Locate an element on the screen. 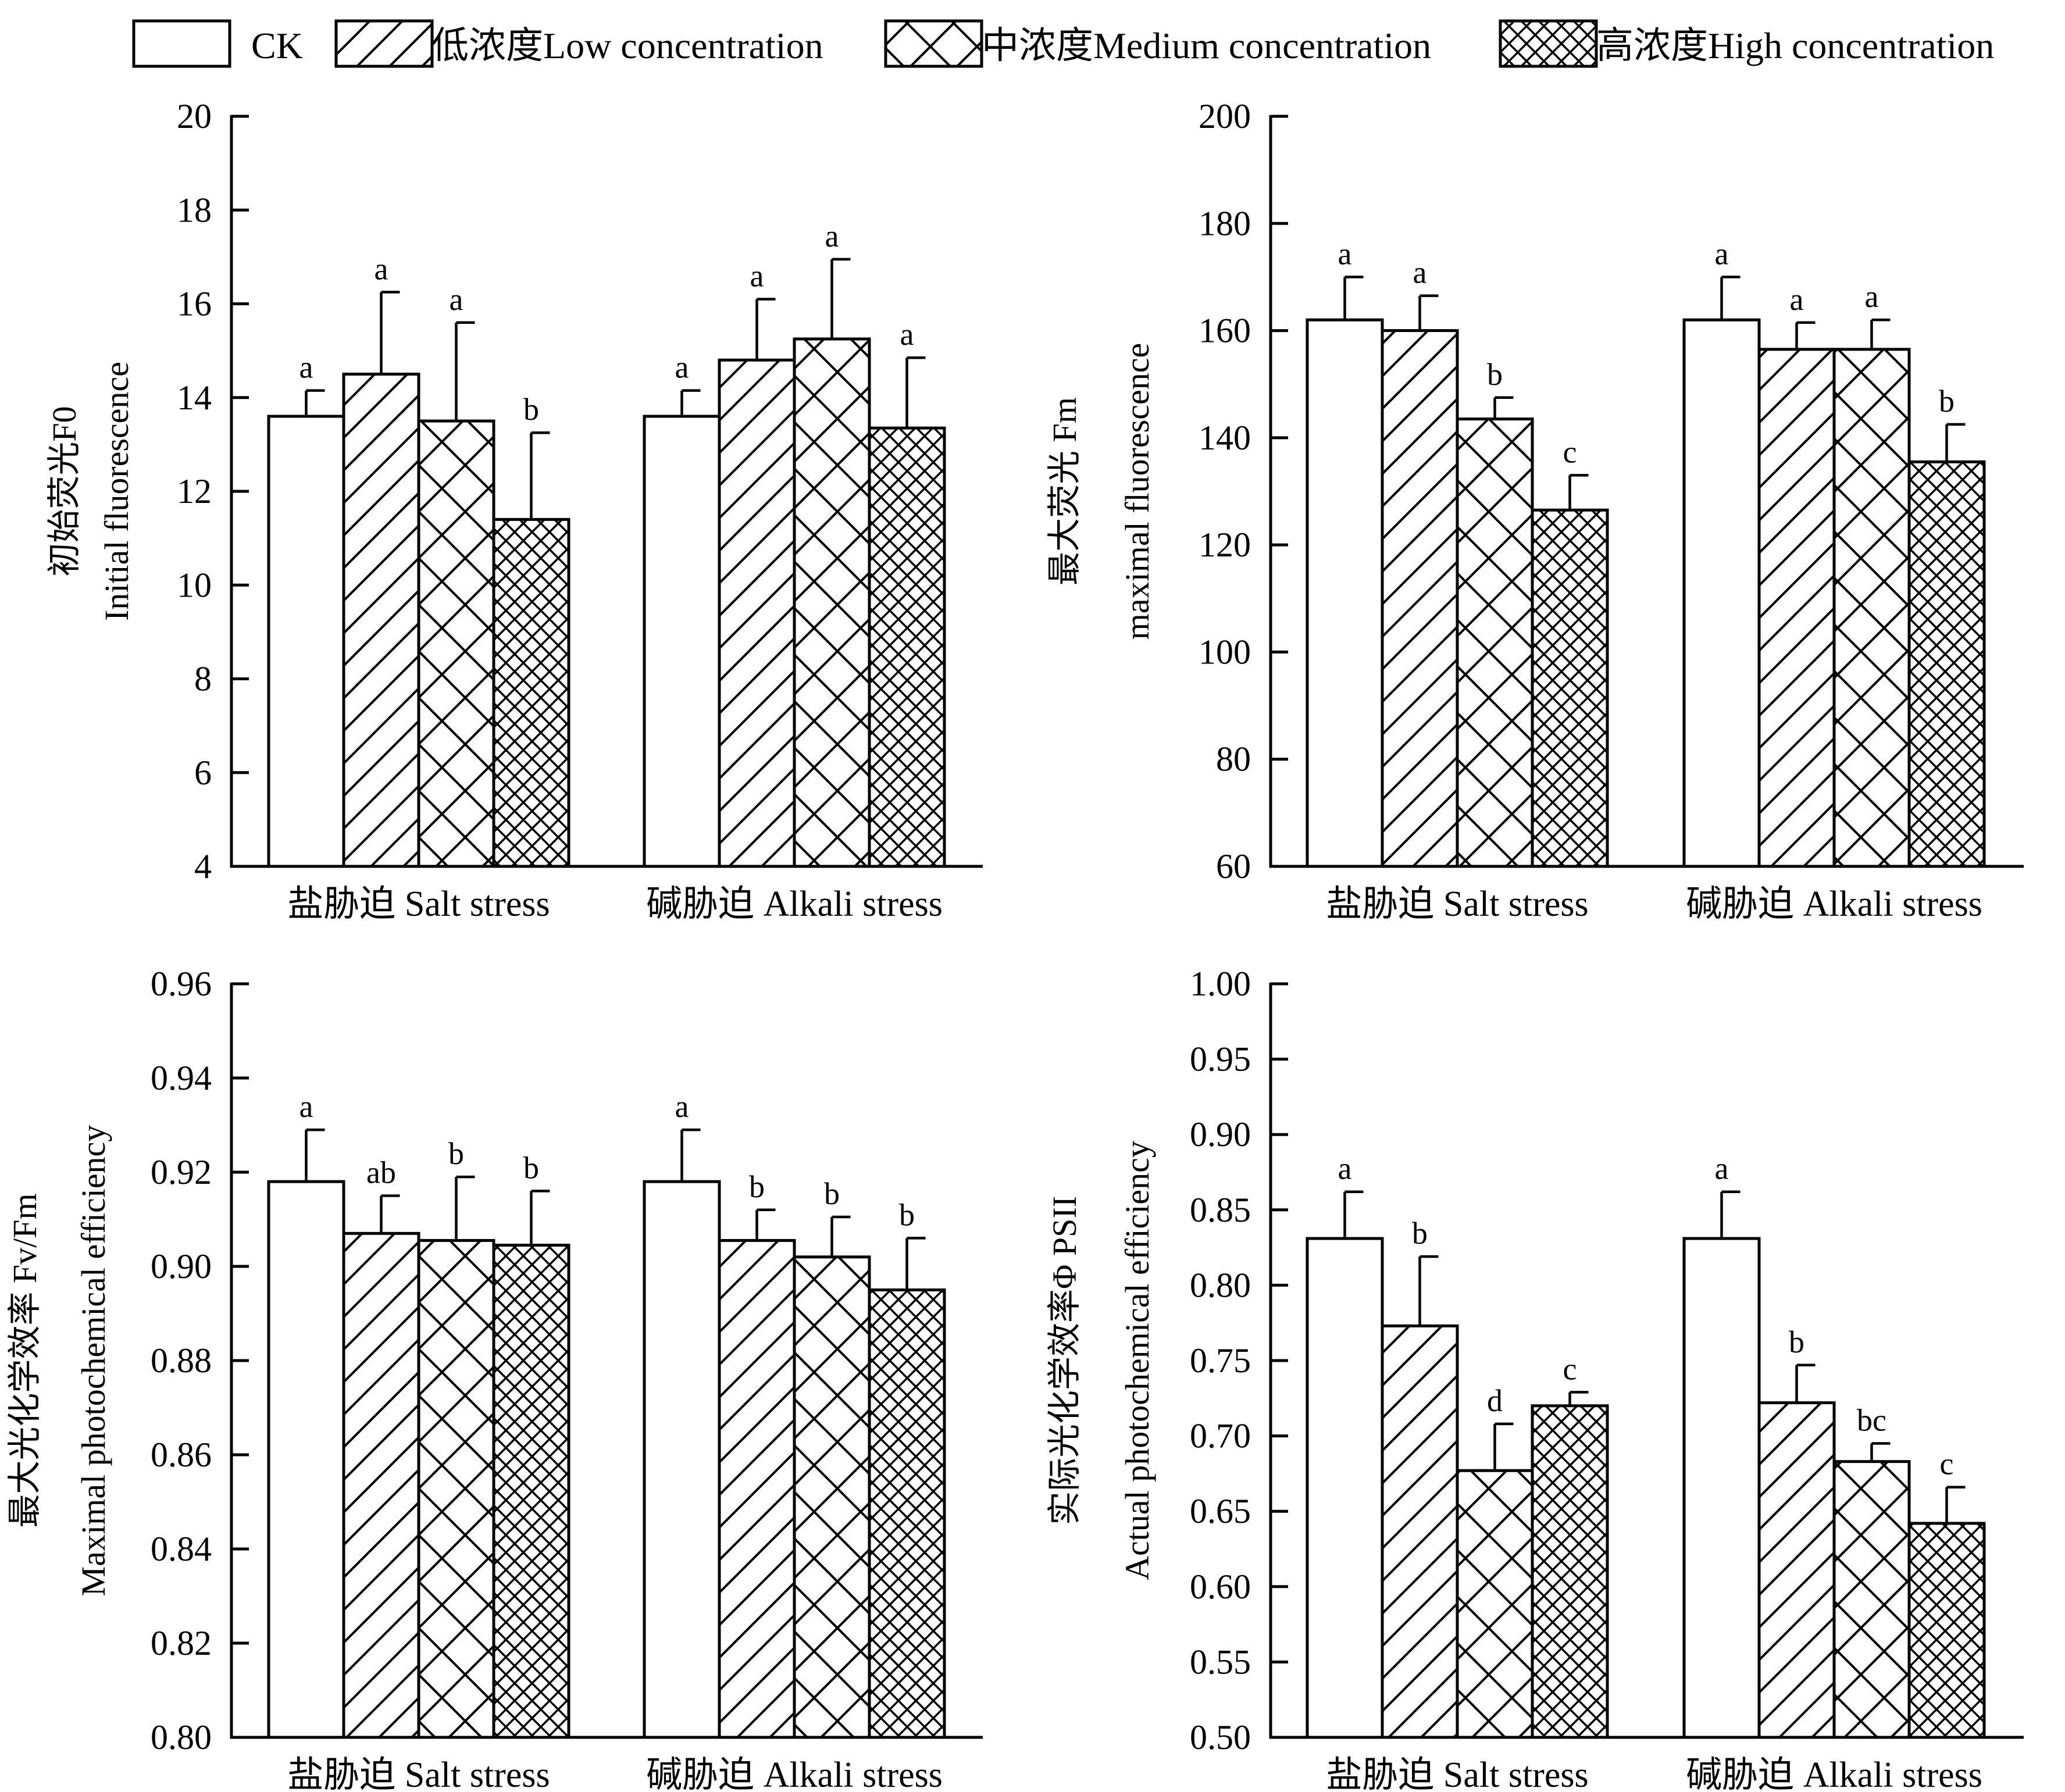 The width and height of the screenshot is (2065, 1792). legend-item-ck: CK is located at coordinates (217, 44).